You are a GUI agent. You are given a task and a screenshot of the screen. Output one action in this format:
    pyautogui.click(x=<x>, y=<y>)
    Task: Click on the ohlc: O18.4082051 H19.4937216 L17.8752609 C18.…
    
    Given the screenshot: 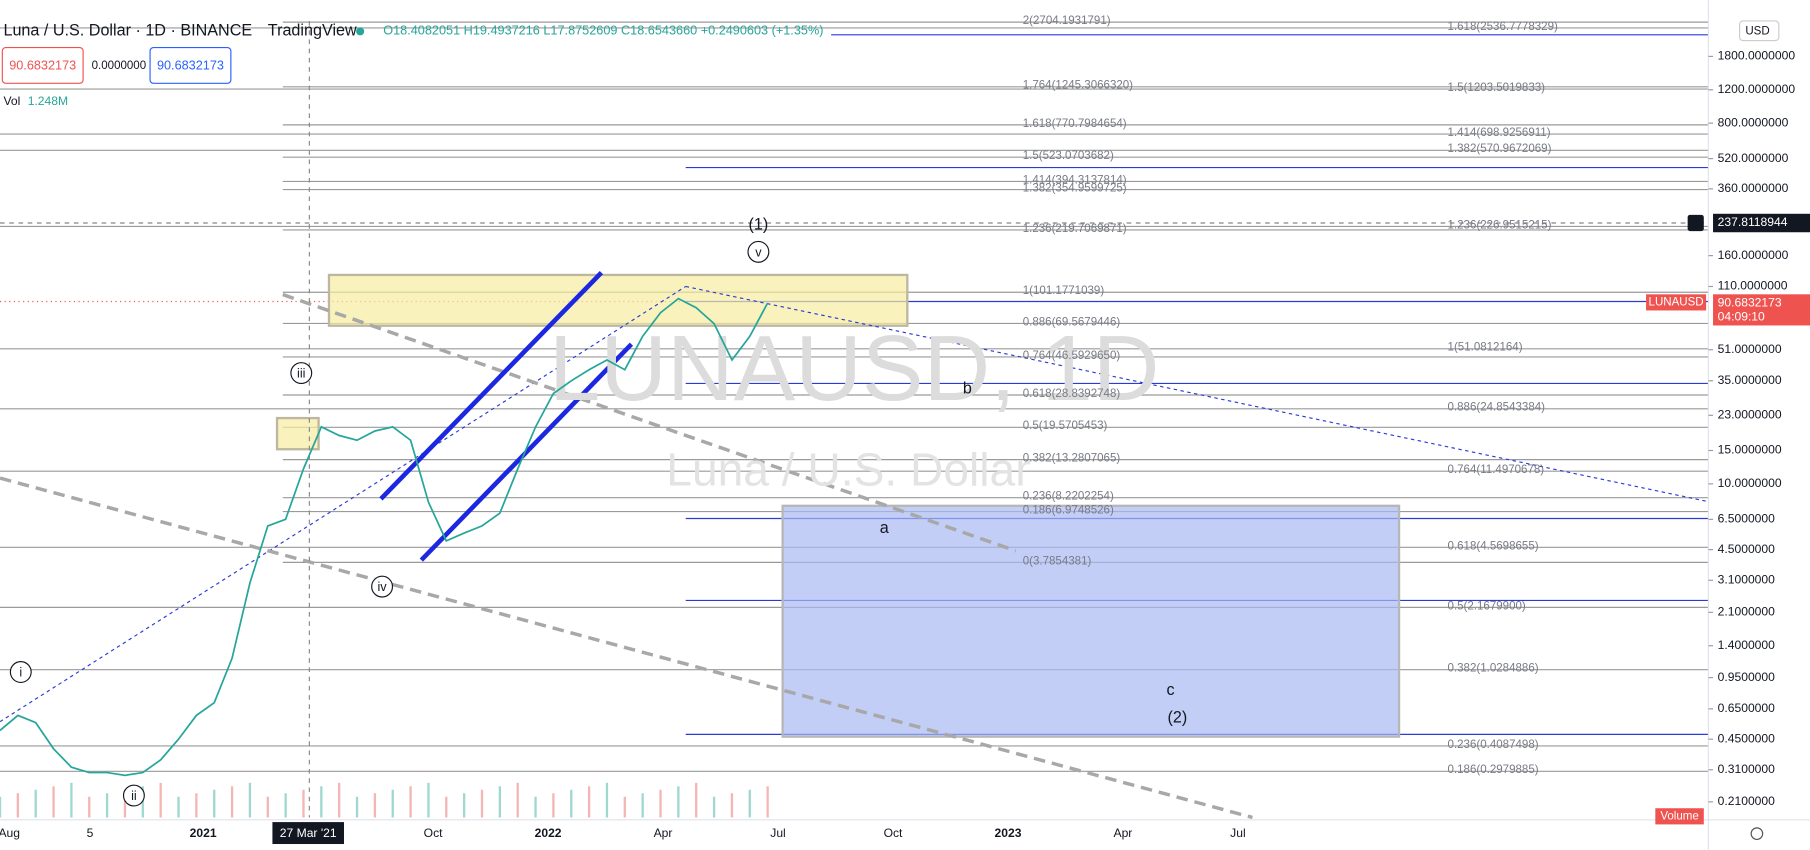 What is the action you would take?
    pyautogui.click(x=603, y=31)
    